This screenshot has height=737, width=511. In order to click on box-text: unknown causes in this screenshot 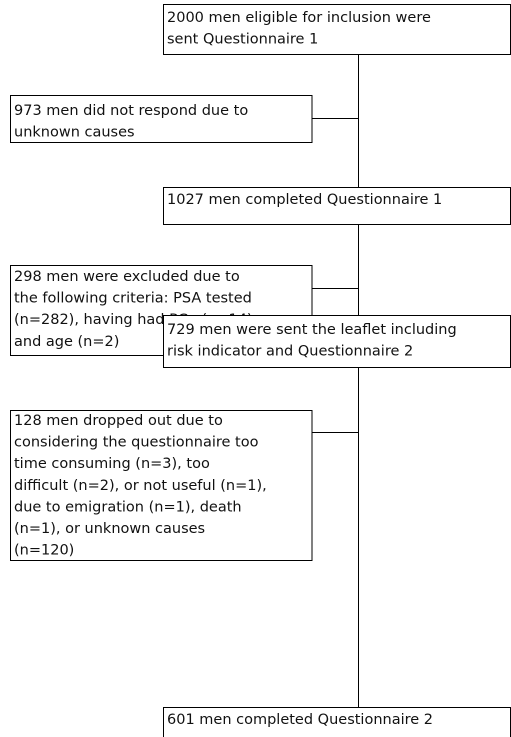, I will do `click(74, 133)`.